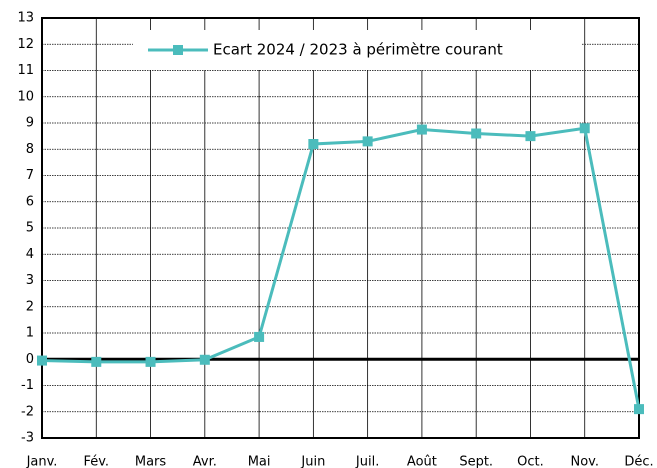  Describe the element at coordinates (205, 461) in the screenshot. I see `x-tick-label: Avr.` at that location.